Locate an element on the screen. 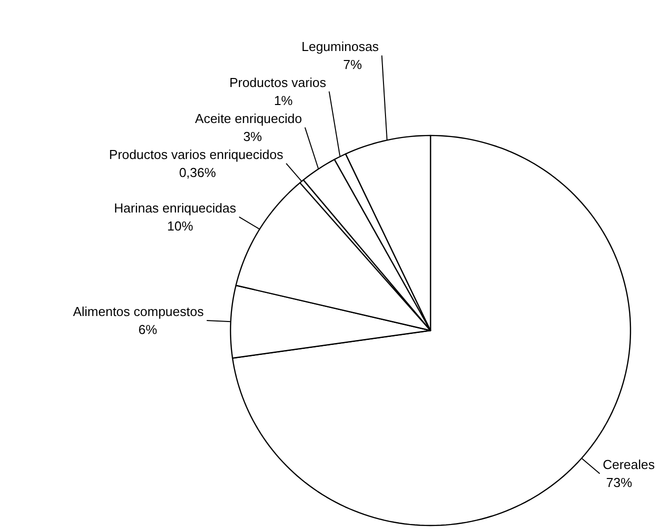  slice-label: Productos varios is located at coordinates (278, 82).